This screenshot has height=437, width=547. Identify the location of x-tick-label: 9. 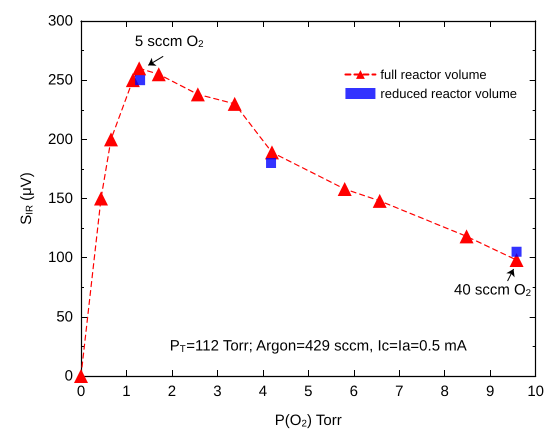
(490, 391).